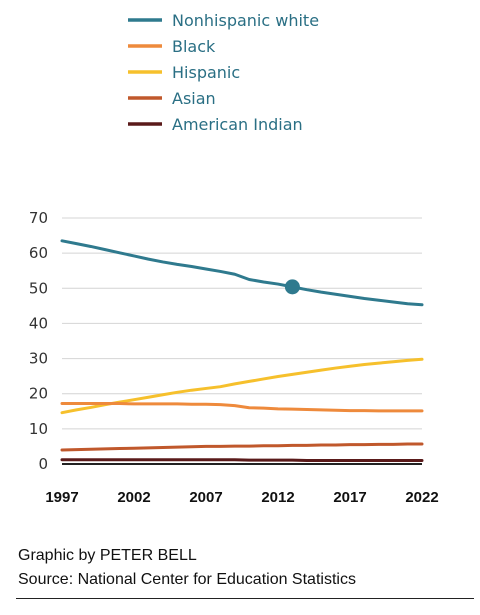 This screenshot has height=615, width=480. What do you see at coordinates (421, 497) in the screenshot?
I see `x-tick-label-2022: 2022` at bounding box center [421, 497].